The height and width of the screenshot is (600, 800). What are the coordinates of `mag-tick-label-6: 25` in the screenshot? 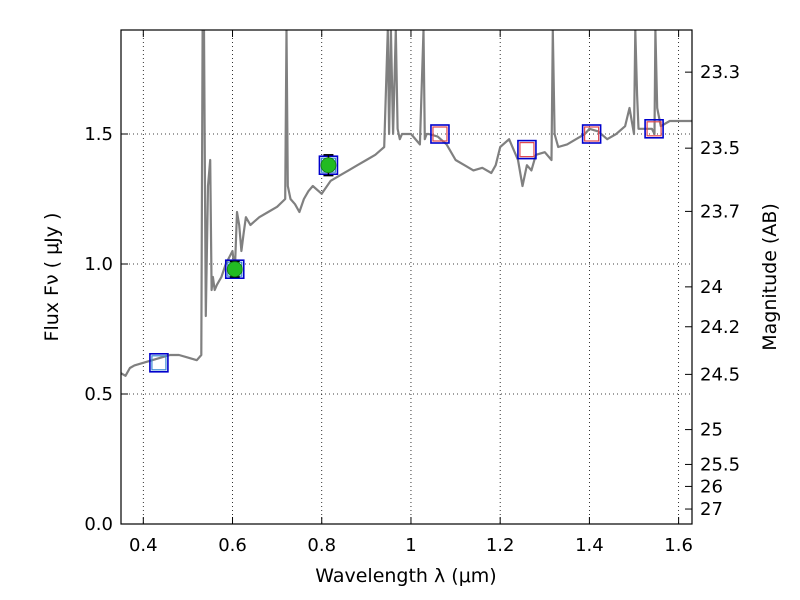 It's located at (711, 430).